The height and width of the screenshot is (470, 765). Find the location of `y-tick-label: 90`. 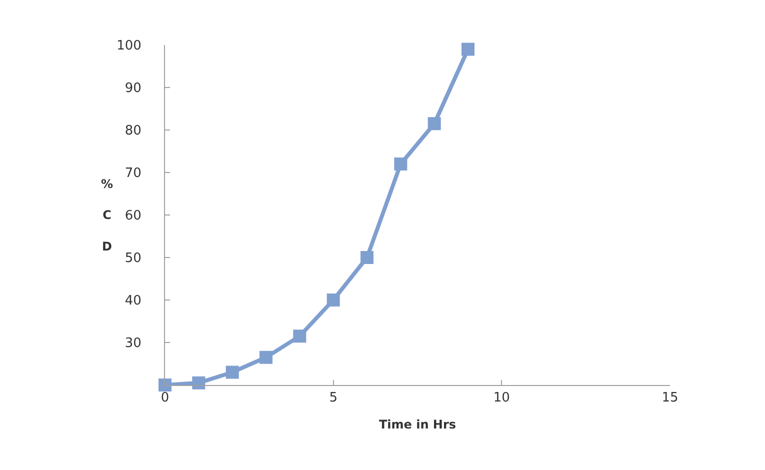

y-tick-label: 90 is located at coordinates (133, 88).